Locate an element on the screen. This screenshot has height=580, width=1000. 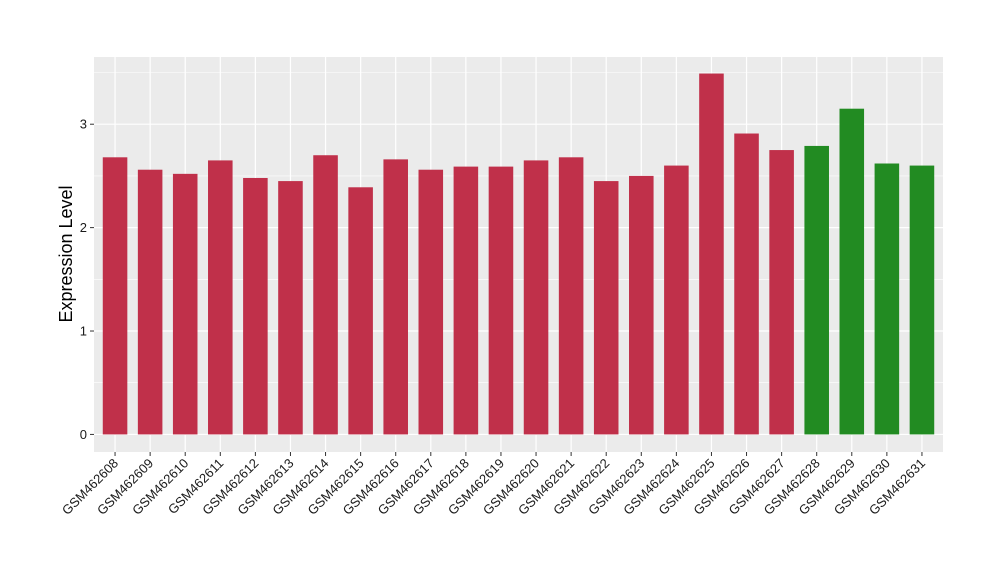
bar-GSM462623 is located at coordinates (641, 305).